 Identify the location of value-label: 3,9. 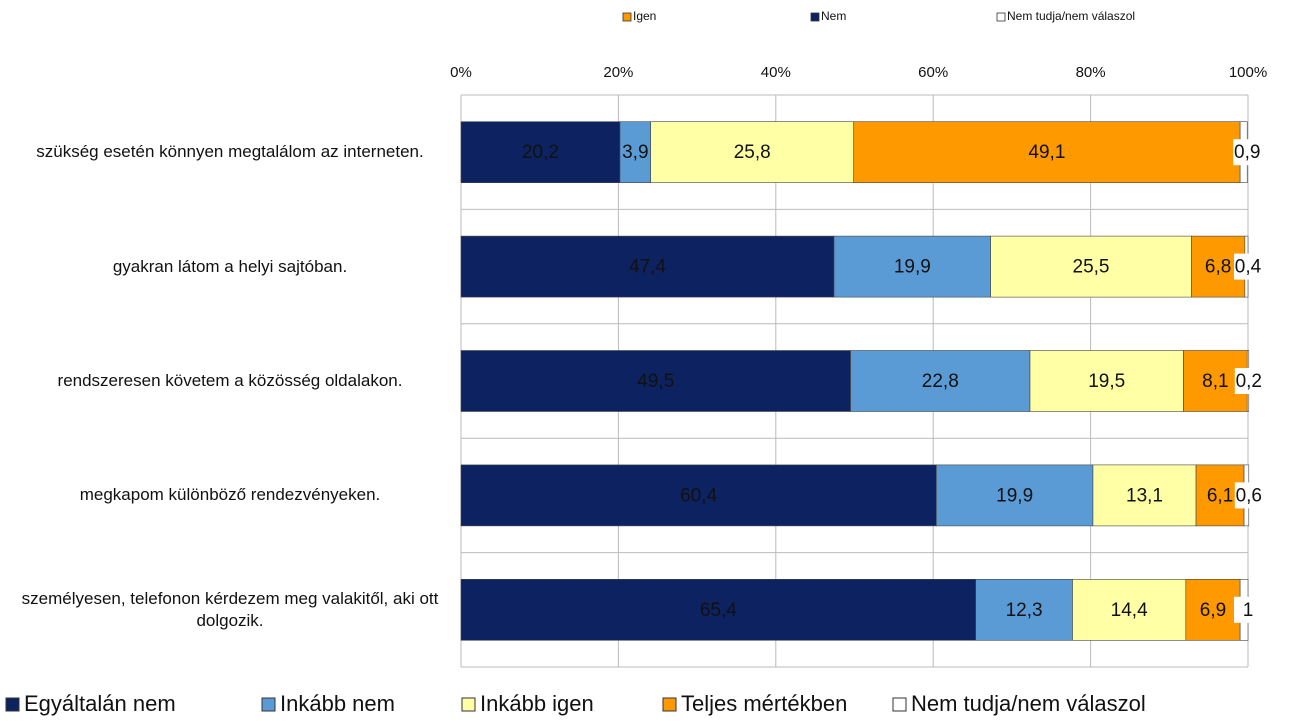
(635, 152).